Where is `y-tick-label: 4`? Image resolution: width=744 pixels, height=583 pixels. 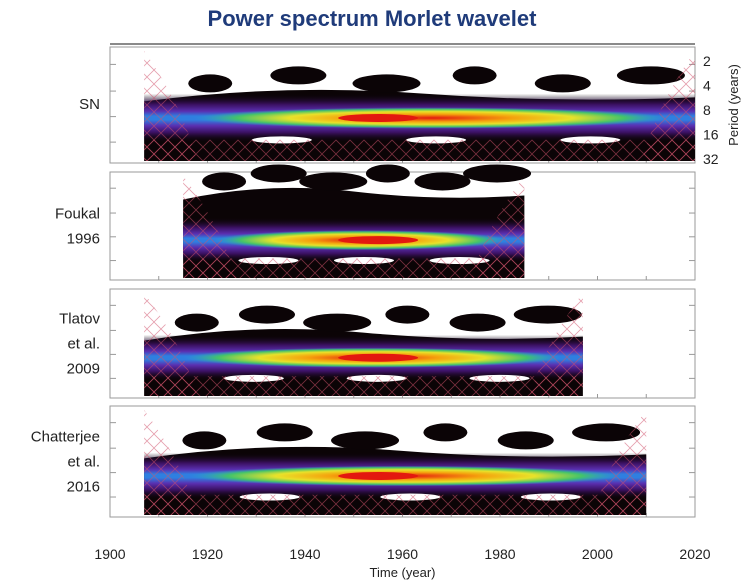 y-tick-label: 4 is located at coordinates (707, 86).